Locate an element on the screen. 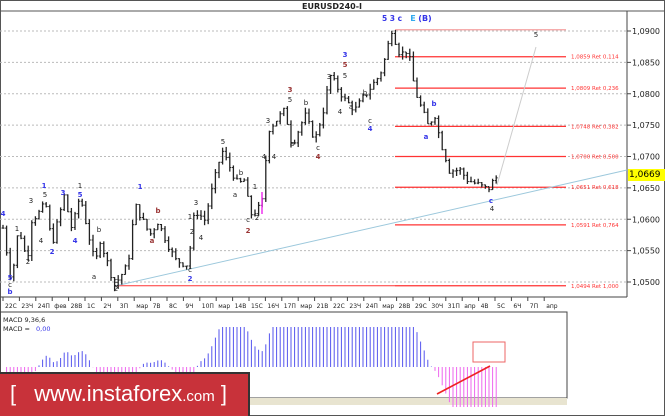  time-tick-label: 17П is located at coordinates (290, 306).